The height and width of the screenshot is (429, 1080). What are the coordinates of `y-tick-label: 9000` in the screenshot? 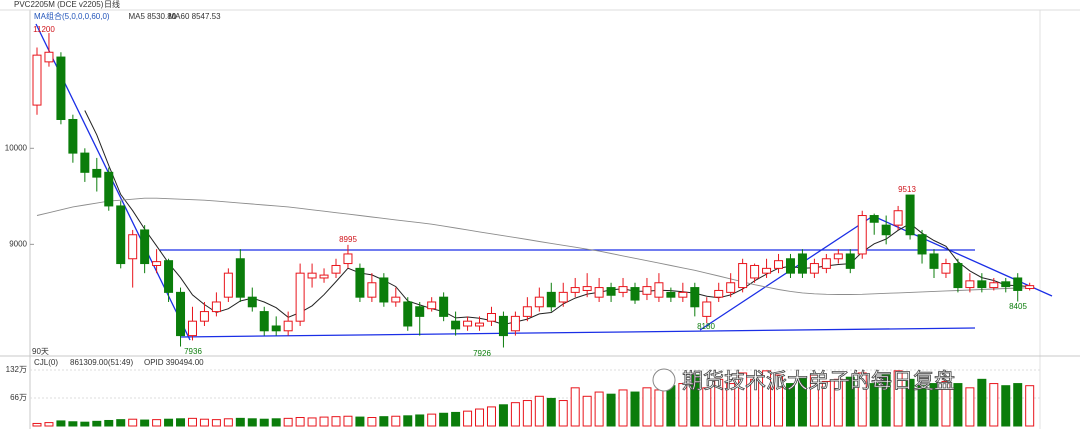 It's located at (18, 243).